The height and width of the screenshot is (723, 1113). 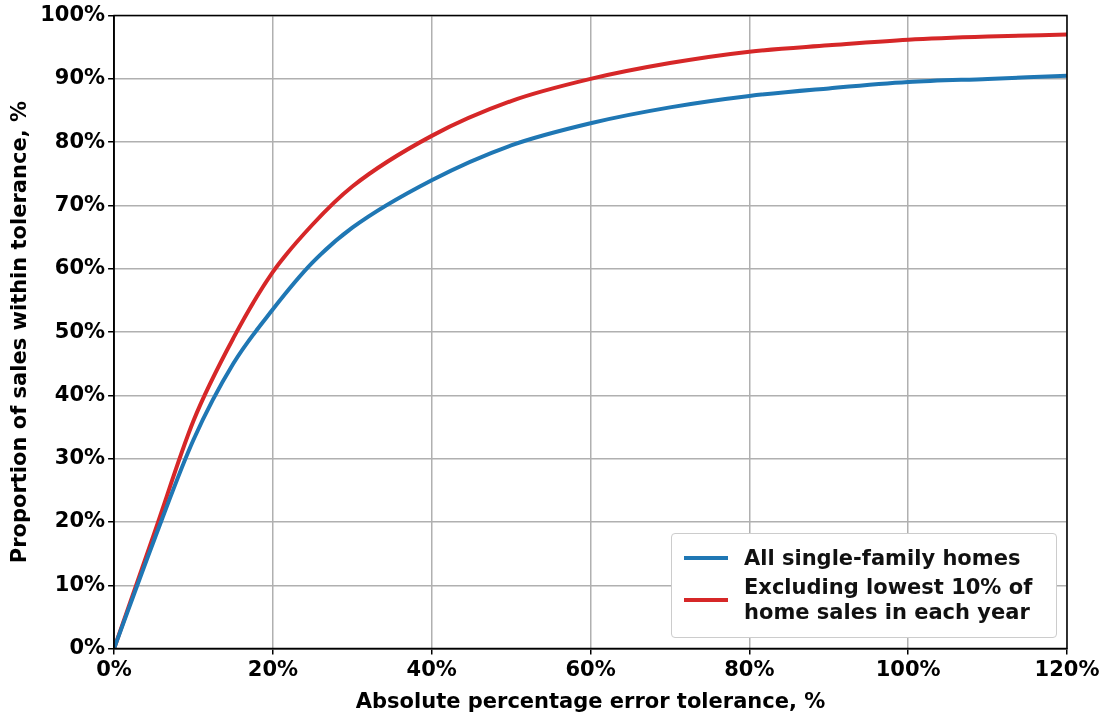 What do you see at coordinates (882, 558) in the screenshot?
I see `legend-label: All single-family homes` at bounding box center [882, 558].